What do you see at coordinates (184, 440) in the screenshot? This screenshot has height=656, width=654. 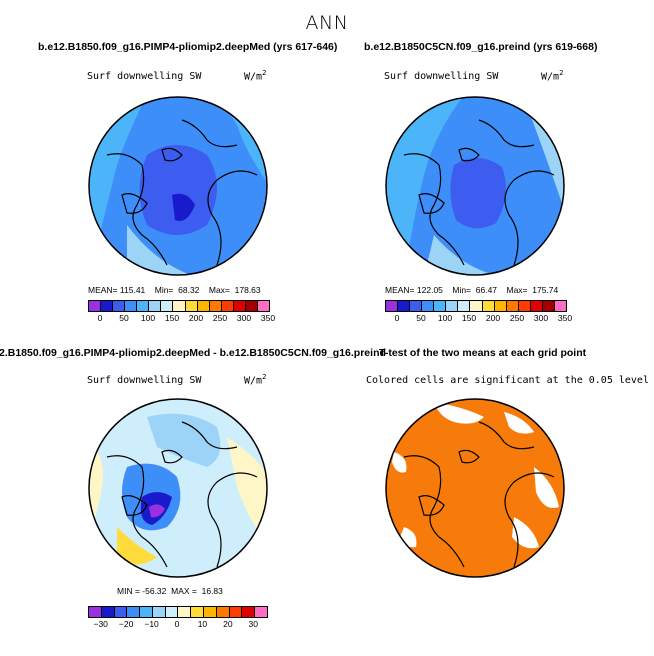 I see `panel3-field-neg-light` at bounding box center [184, 440].